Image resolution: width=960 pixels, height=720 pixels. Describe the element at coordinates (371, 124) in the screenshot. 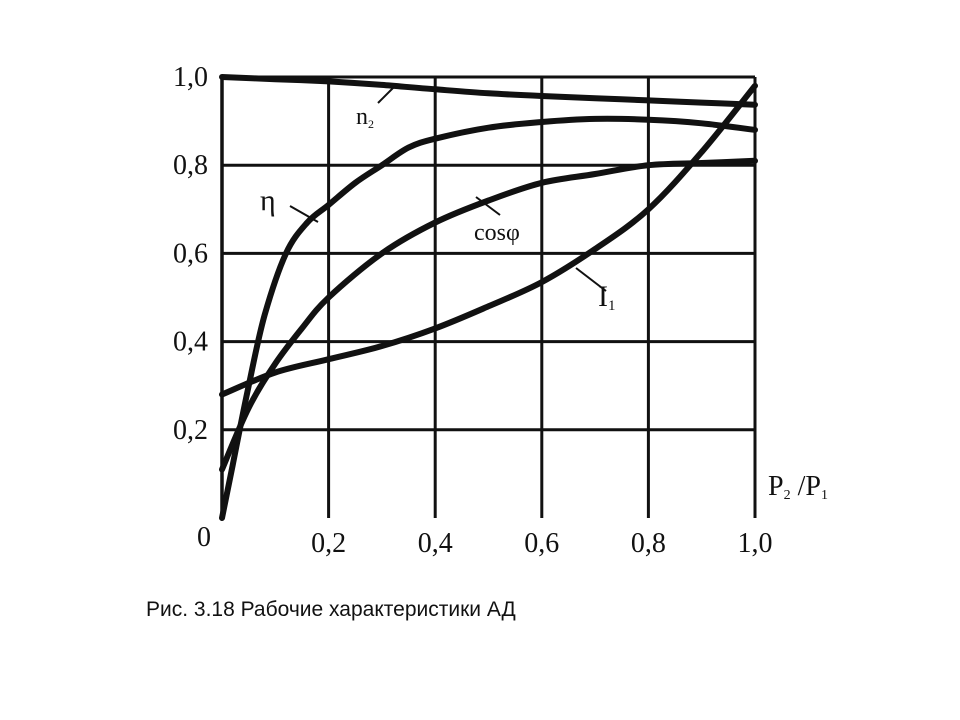

I see `series-label-subscript: 2` at that location.